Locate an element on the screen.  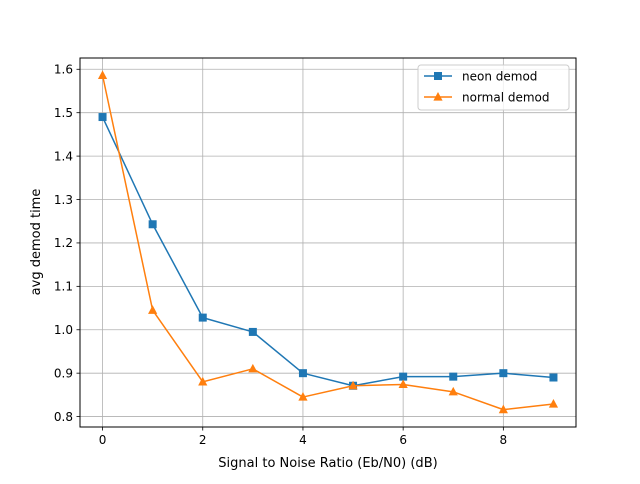
legend-label: neon demod is located at coordinates (499, 77).